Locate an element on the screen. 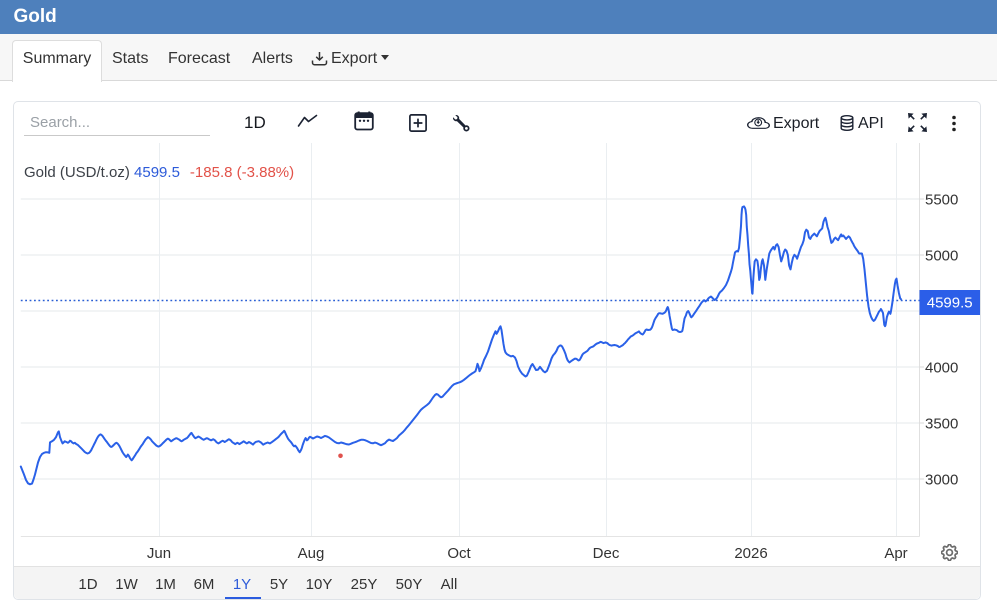 This screenshot has height=605, width=997. svg-text: 4000 is located at coordinates (941, 368).